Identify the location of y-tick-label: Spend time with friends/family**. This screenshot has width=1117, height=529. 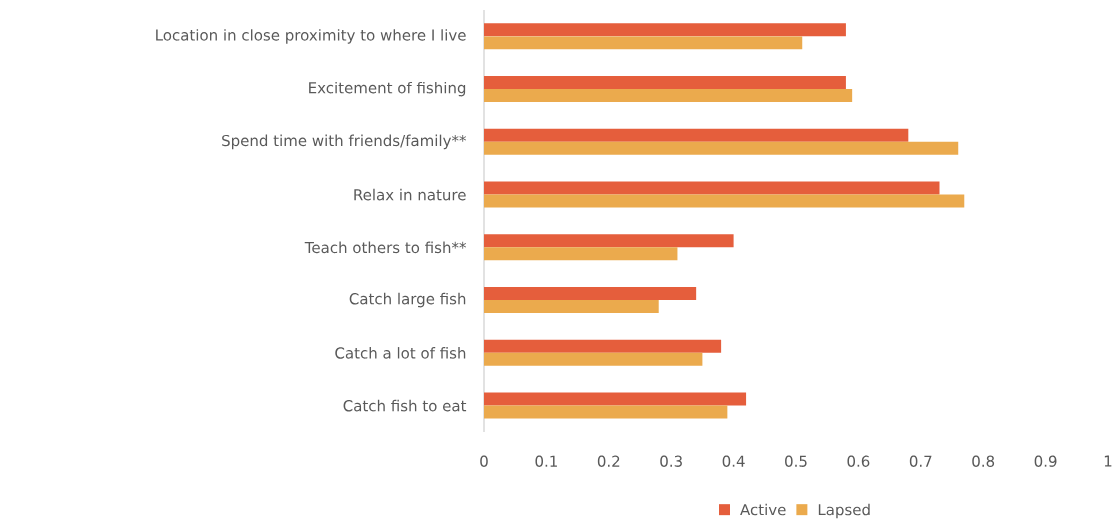
(344, 142).